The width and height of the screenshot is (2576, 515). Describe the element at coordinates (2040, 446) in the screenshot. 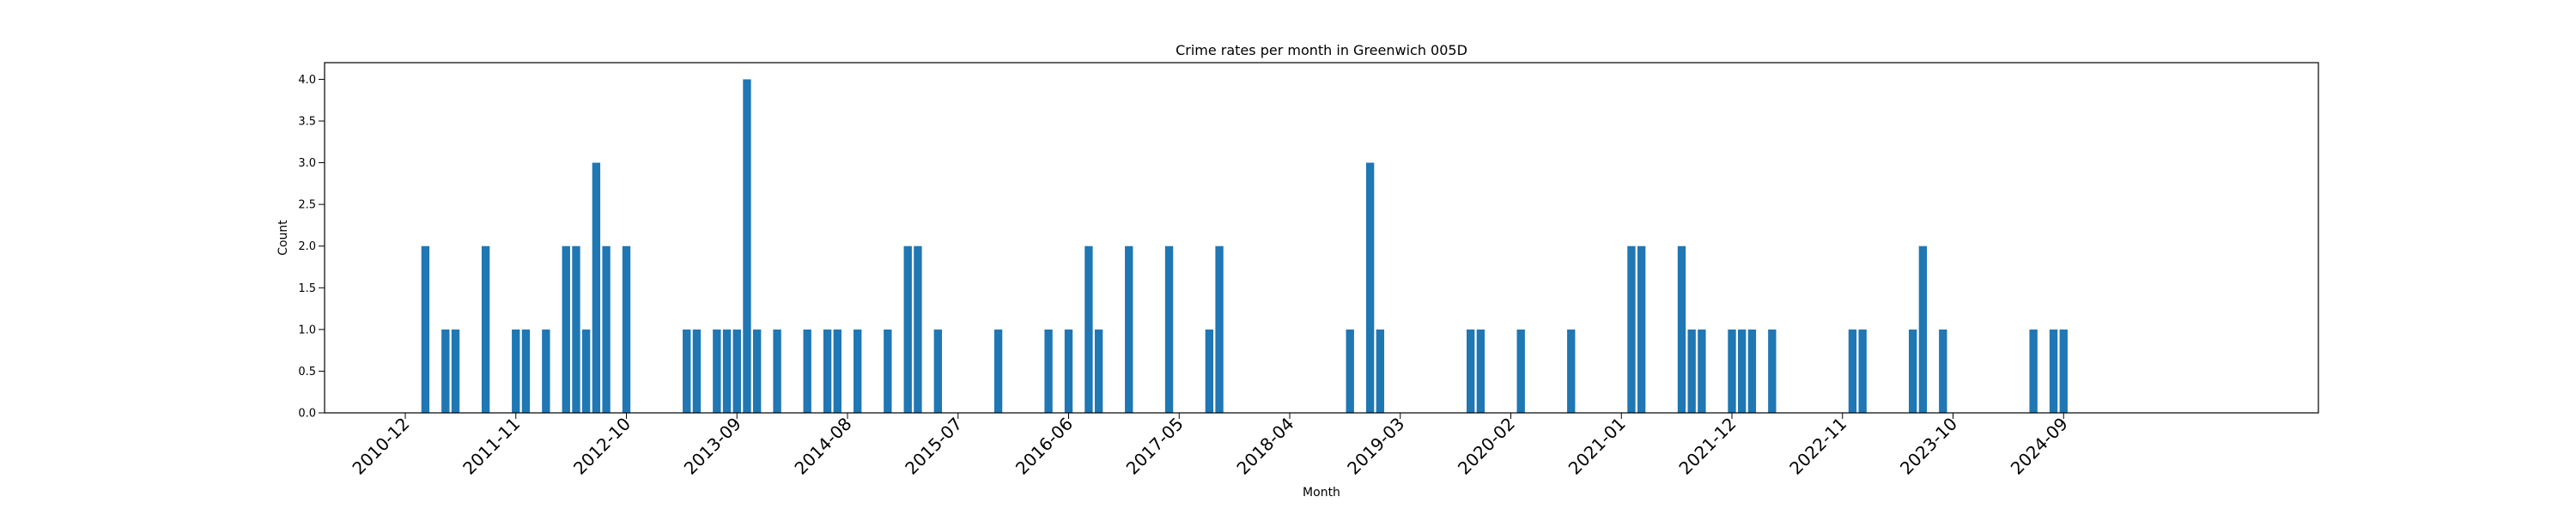

I see `x-tick-label: 2024-09` at that location.